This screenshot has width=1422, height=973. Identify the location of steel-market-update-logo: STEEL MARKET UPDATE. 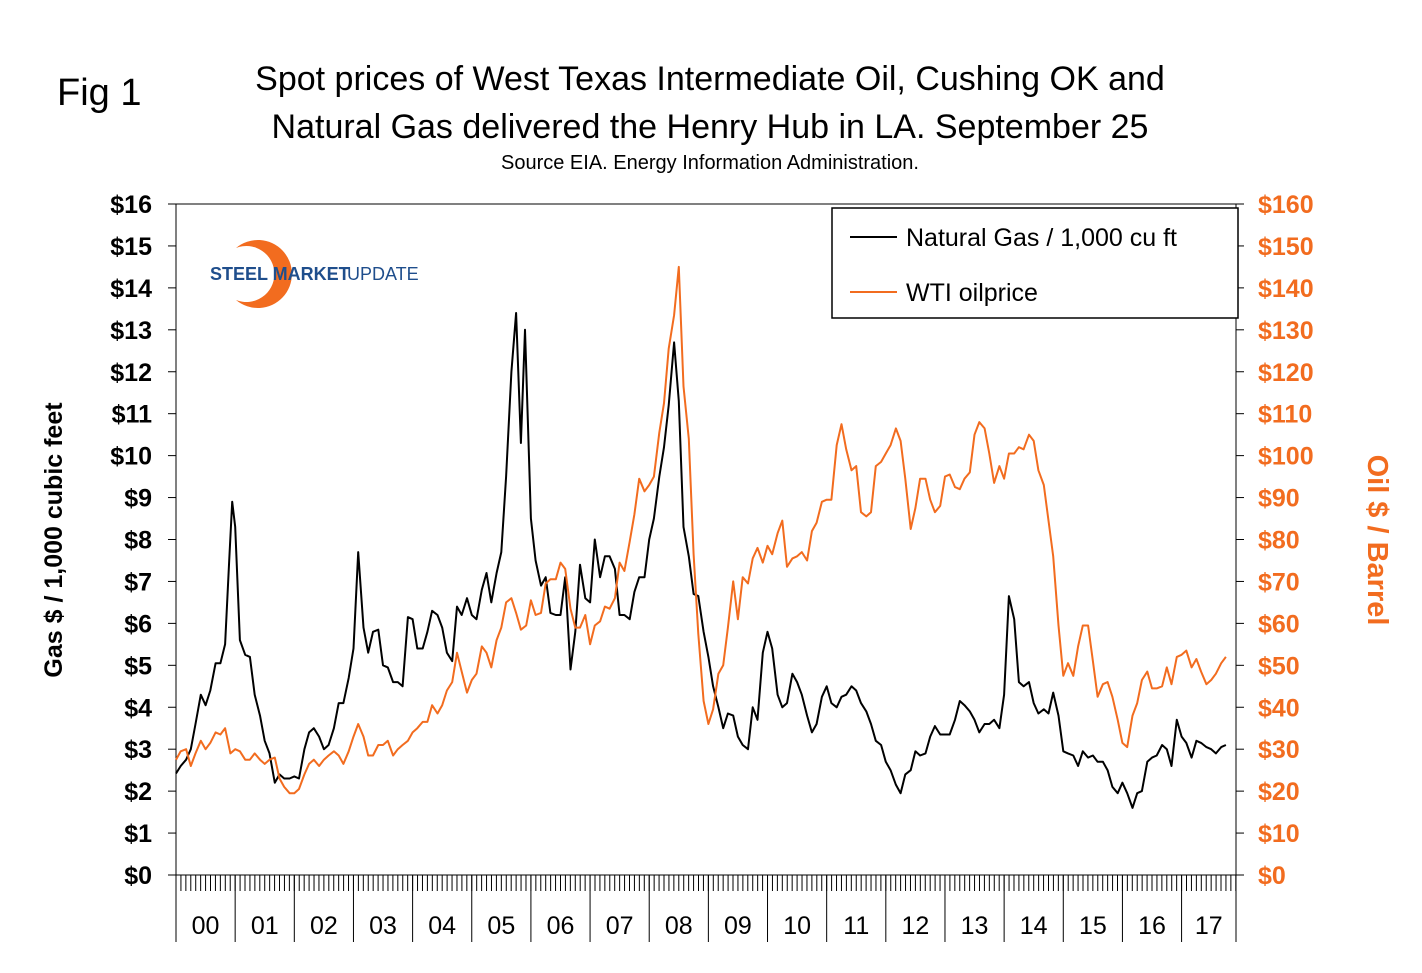
(314, 274).